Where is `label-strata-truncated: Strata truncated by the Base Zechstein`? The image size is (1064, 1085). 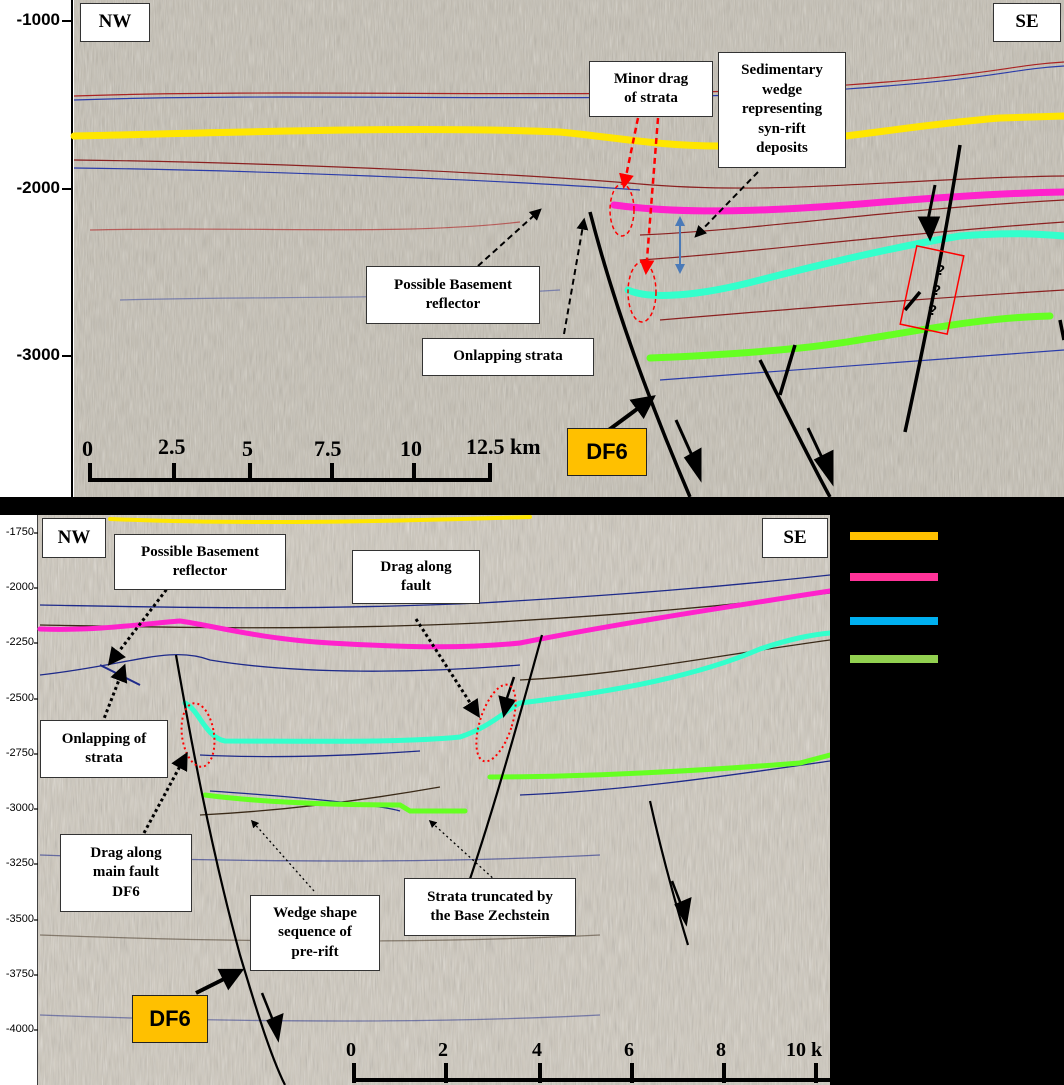
label-strata-truncated: Strata truncated by the Base Zechstein is located at coordinates (490, 907).